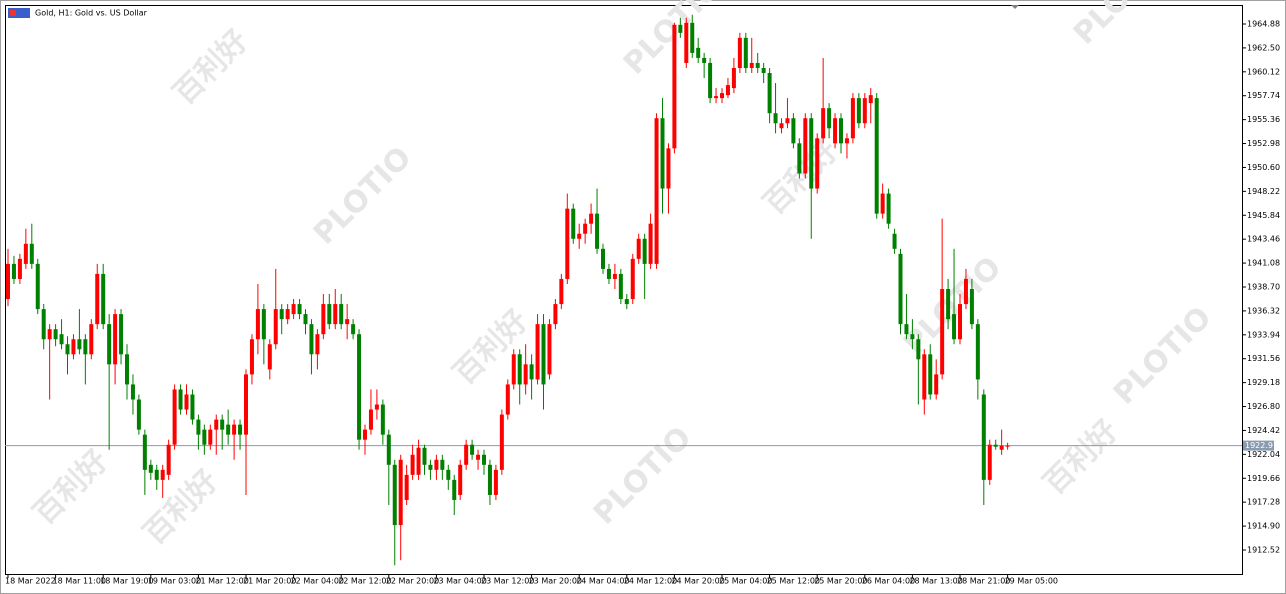 This screenshot has height=594, width=1286. Describe the element at coordinates (745, 581) in the screenshot. I see `x-tick-label: 25 Mar 04:00` at that location.